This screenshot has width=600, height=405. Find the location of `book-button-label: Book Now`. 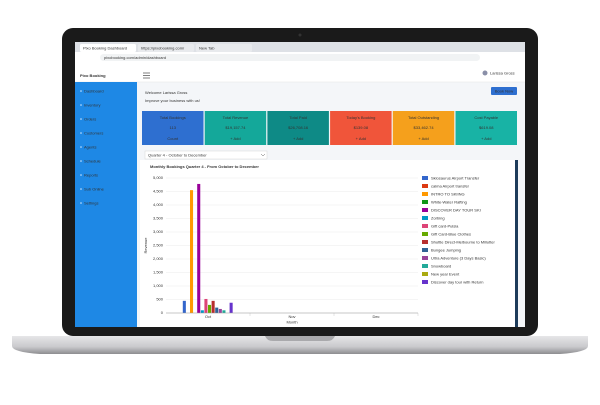

book-button-label: Book Now is located at coordinates (504, 90).